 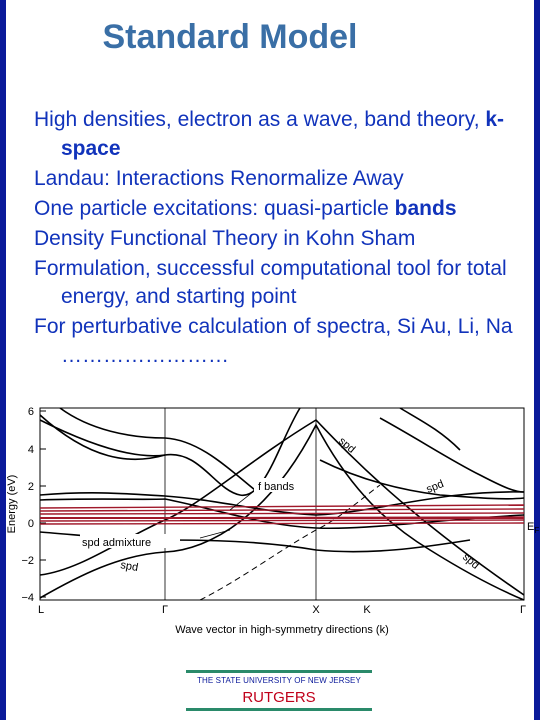 What do you see at coordinates (41, 610) in the screenshot?
I see `x-tick-label: L` at bounding box center [41, 610].